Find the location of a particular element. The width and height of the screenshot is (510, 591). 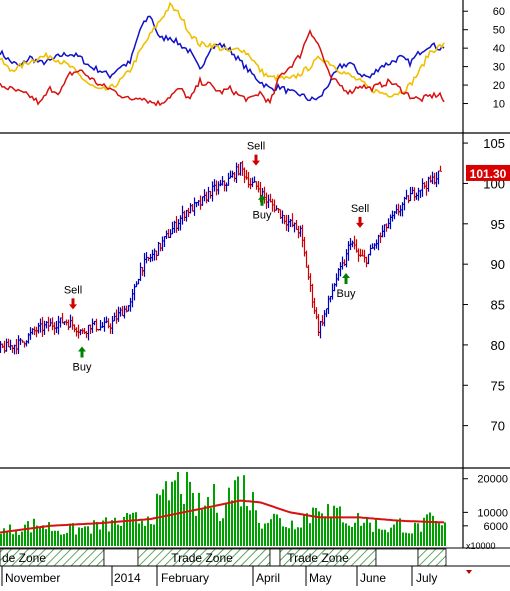

price-tick-label: 75 is located at coordinates (498, 385).